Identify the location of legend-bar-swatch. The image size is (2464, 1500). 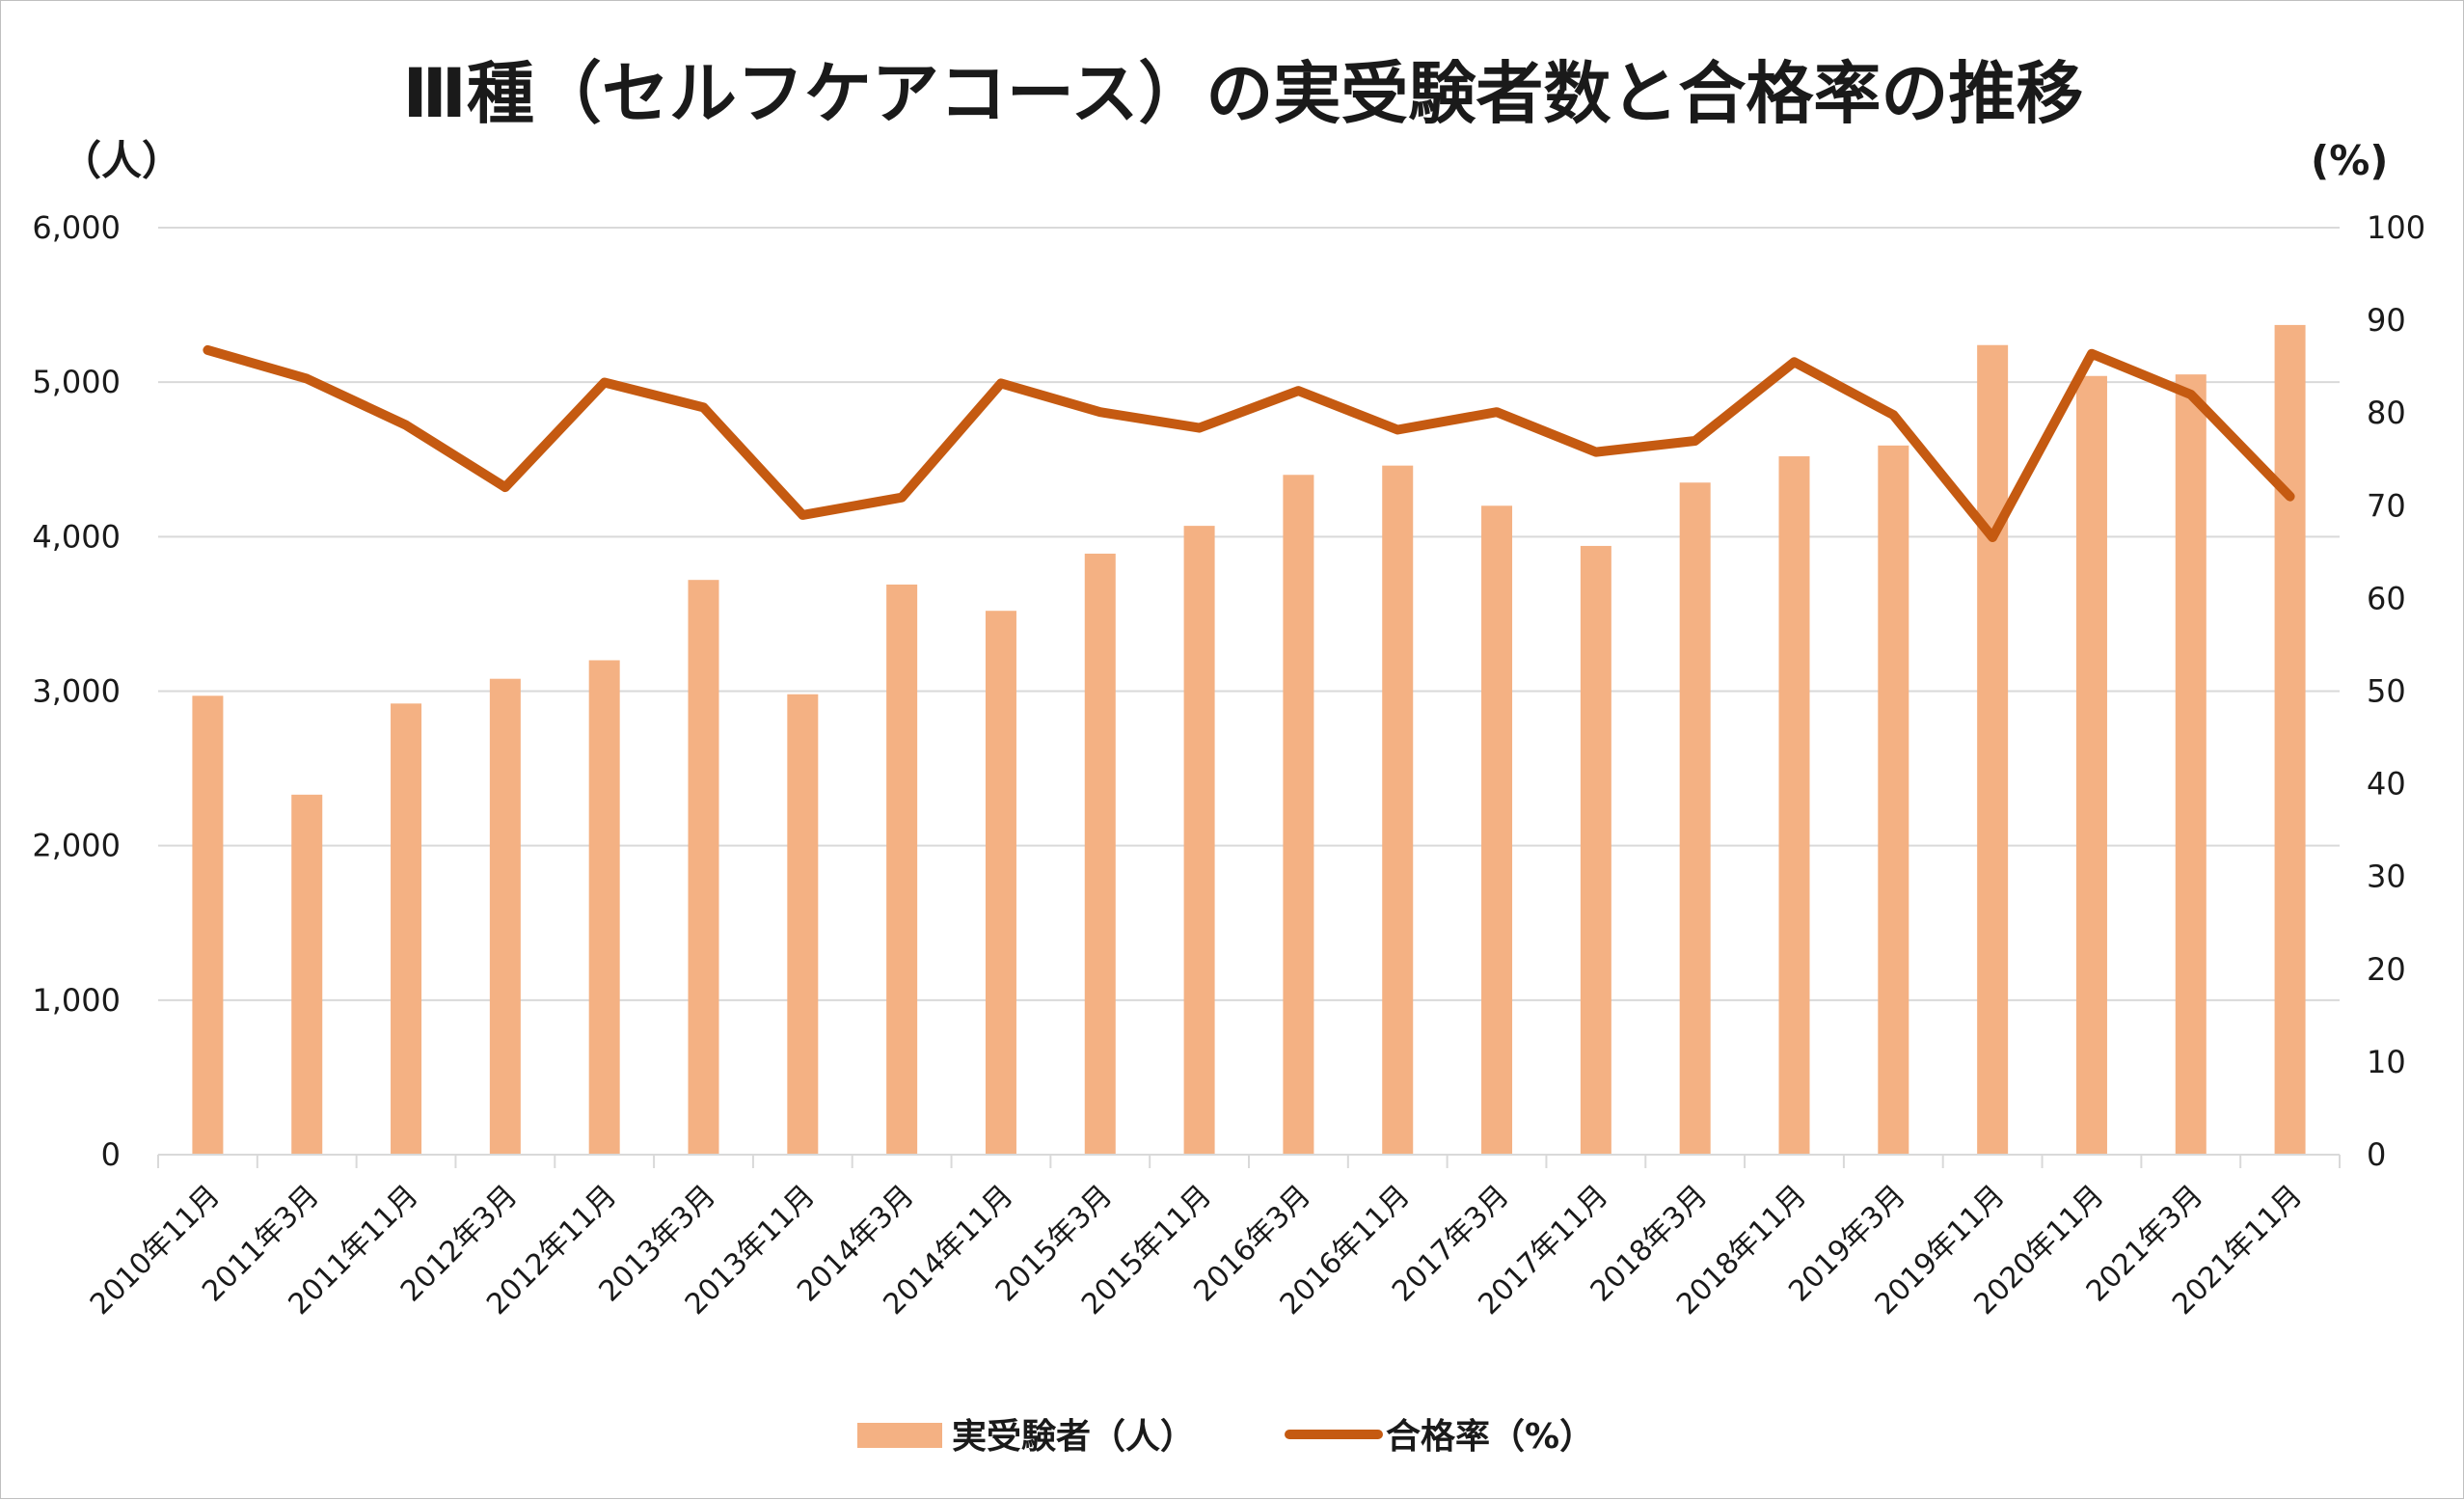
(899, 1435).